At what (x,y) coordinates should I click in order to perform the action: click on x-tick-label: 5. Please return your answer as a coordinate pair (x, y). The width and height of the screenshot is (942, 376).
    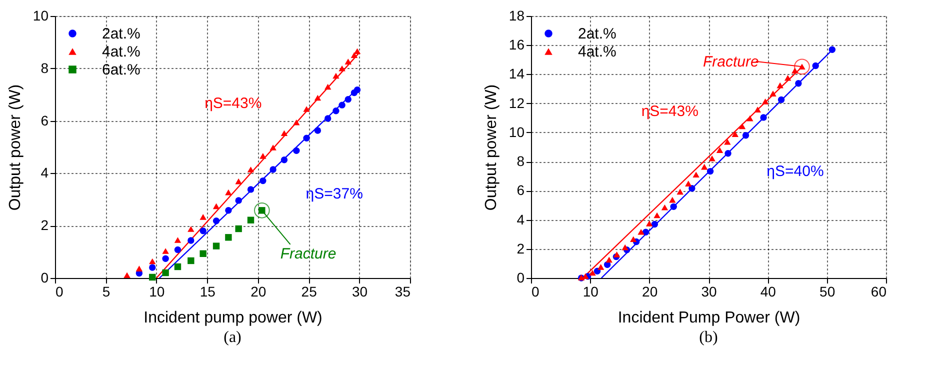
    Looking at the image, I should click on (106, 292).